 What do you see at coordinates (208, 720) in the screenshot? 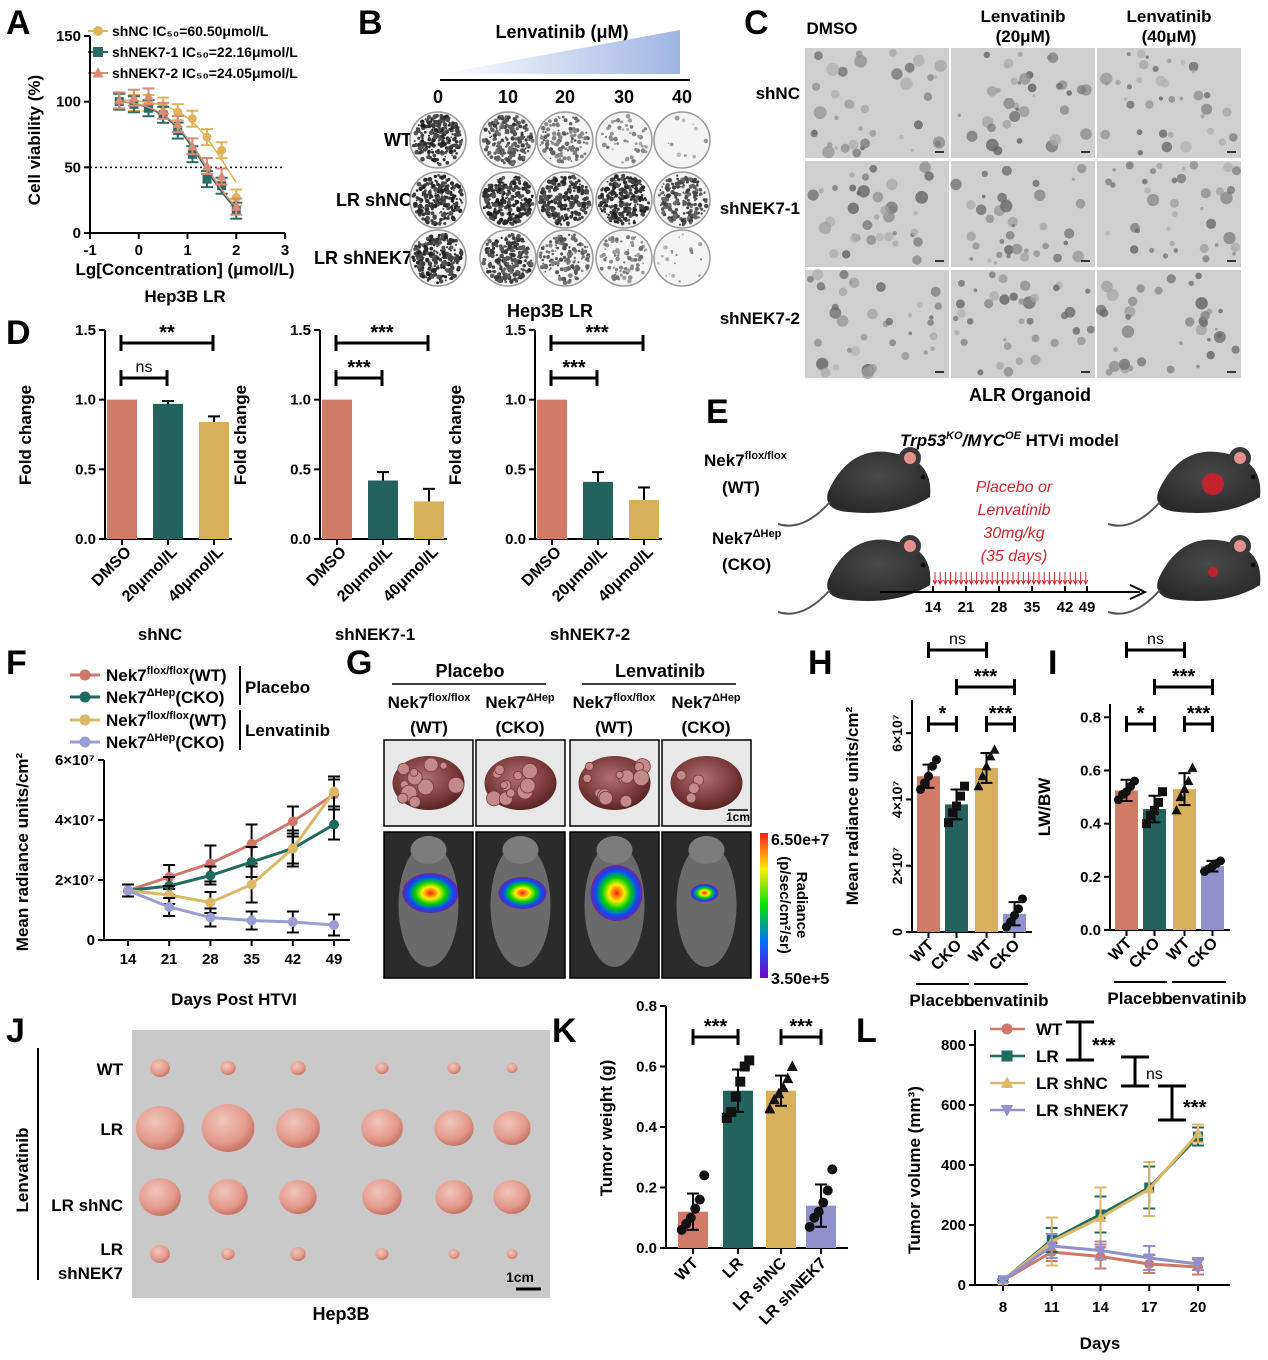
I see `legend-genotype: (WT)` at bounding box center [208, 720].